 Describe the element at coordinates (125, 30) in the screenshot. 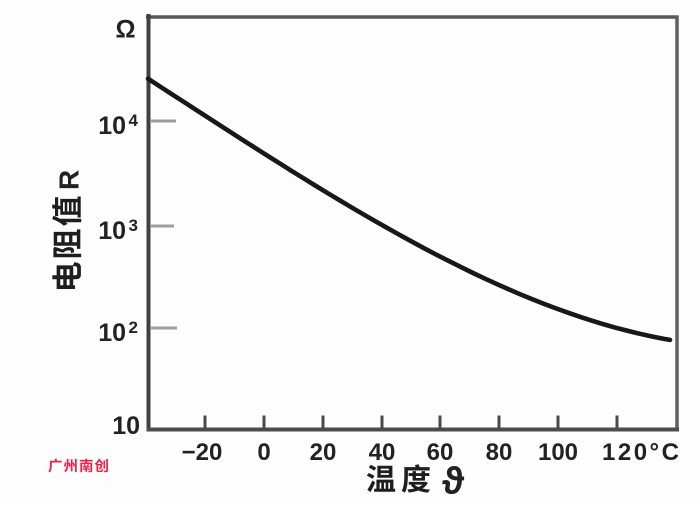

I see `svg-text: Ω` at that location.